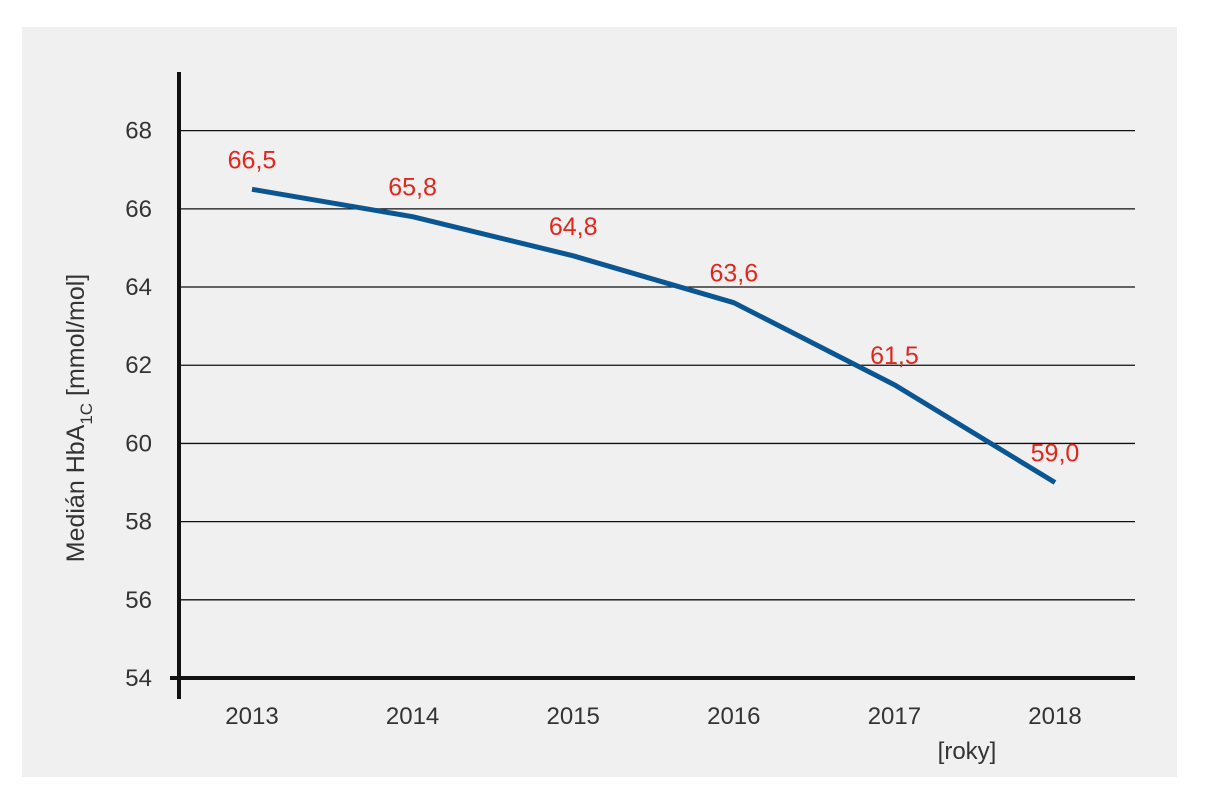 This screenshot has width=1210, height=800. Describe the element at coordinates (412, 716) in the screenshot. I see `x-tick-label: 2014` at that location.